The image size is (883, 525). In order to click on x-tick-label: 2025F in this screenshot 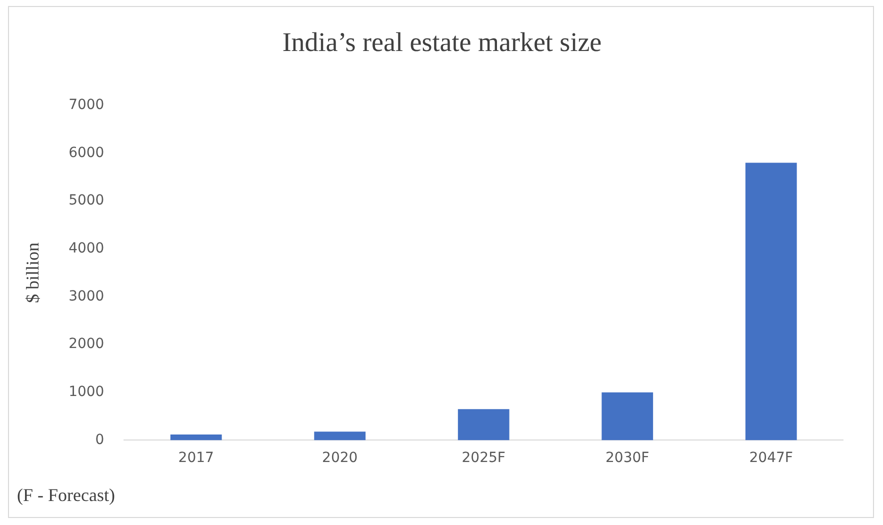, I will do `click(484, 458)`.